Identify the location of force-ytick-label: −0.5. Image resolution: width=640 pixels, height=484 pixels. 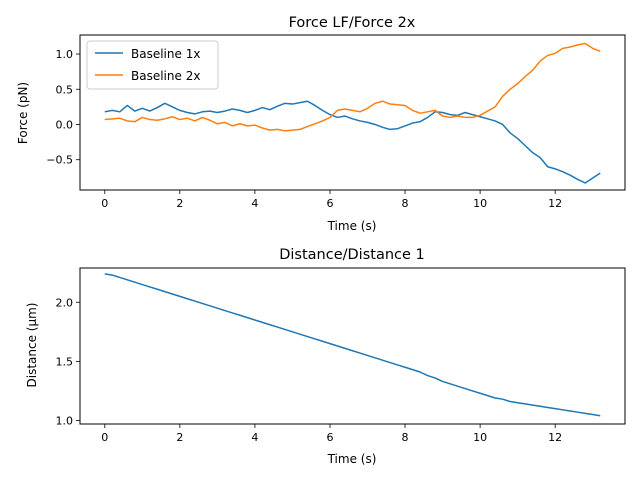
(59, 160).